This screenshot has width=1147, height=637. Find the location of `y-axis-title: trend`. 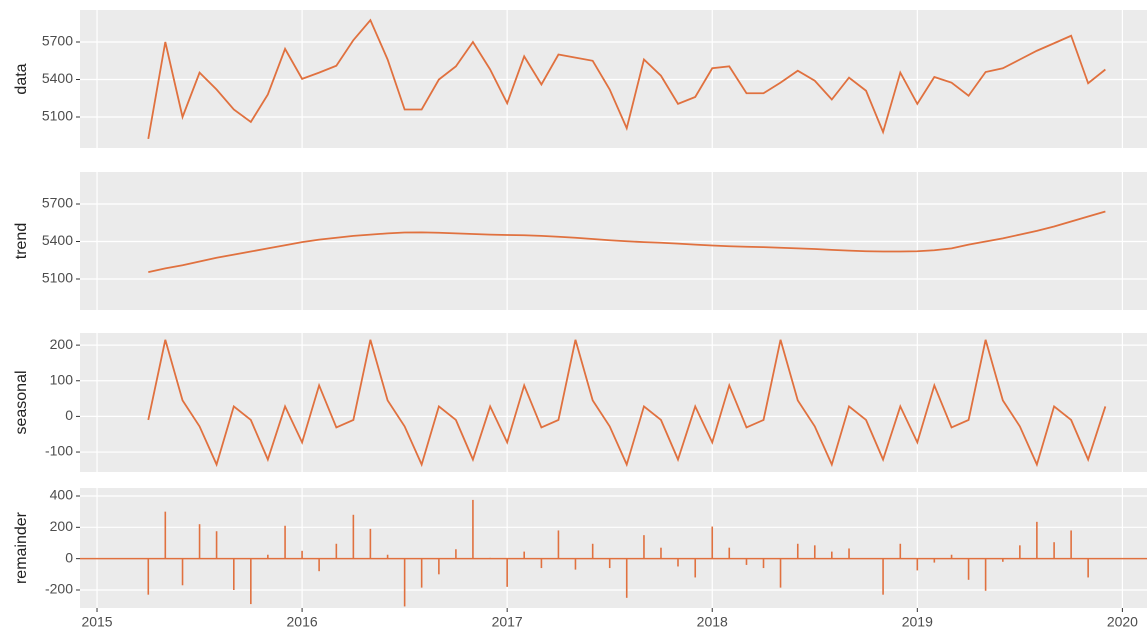

y-axis-title: trend is located at coordinates (21, 241).